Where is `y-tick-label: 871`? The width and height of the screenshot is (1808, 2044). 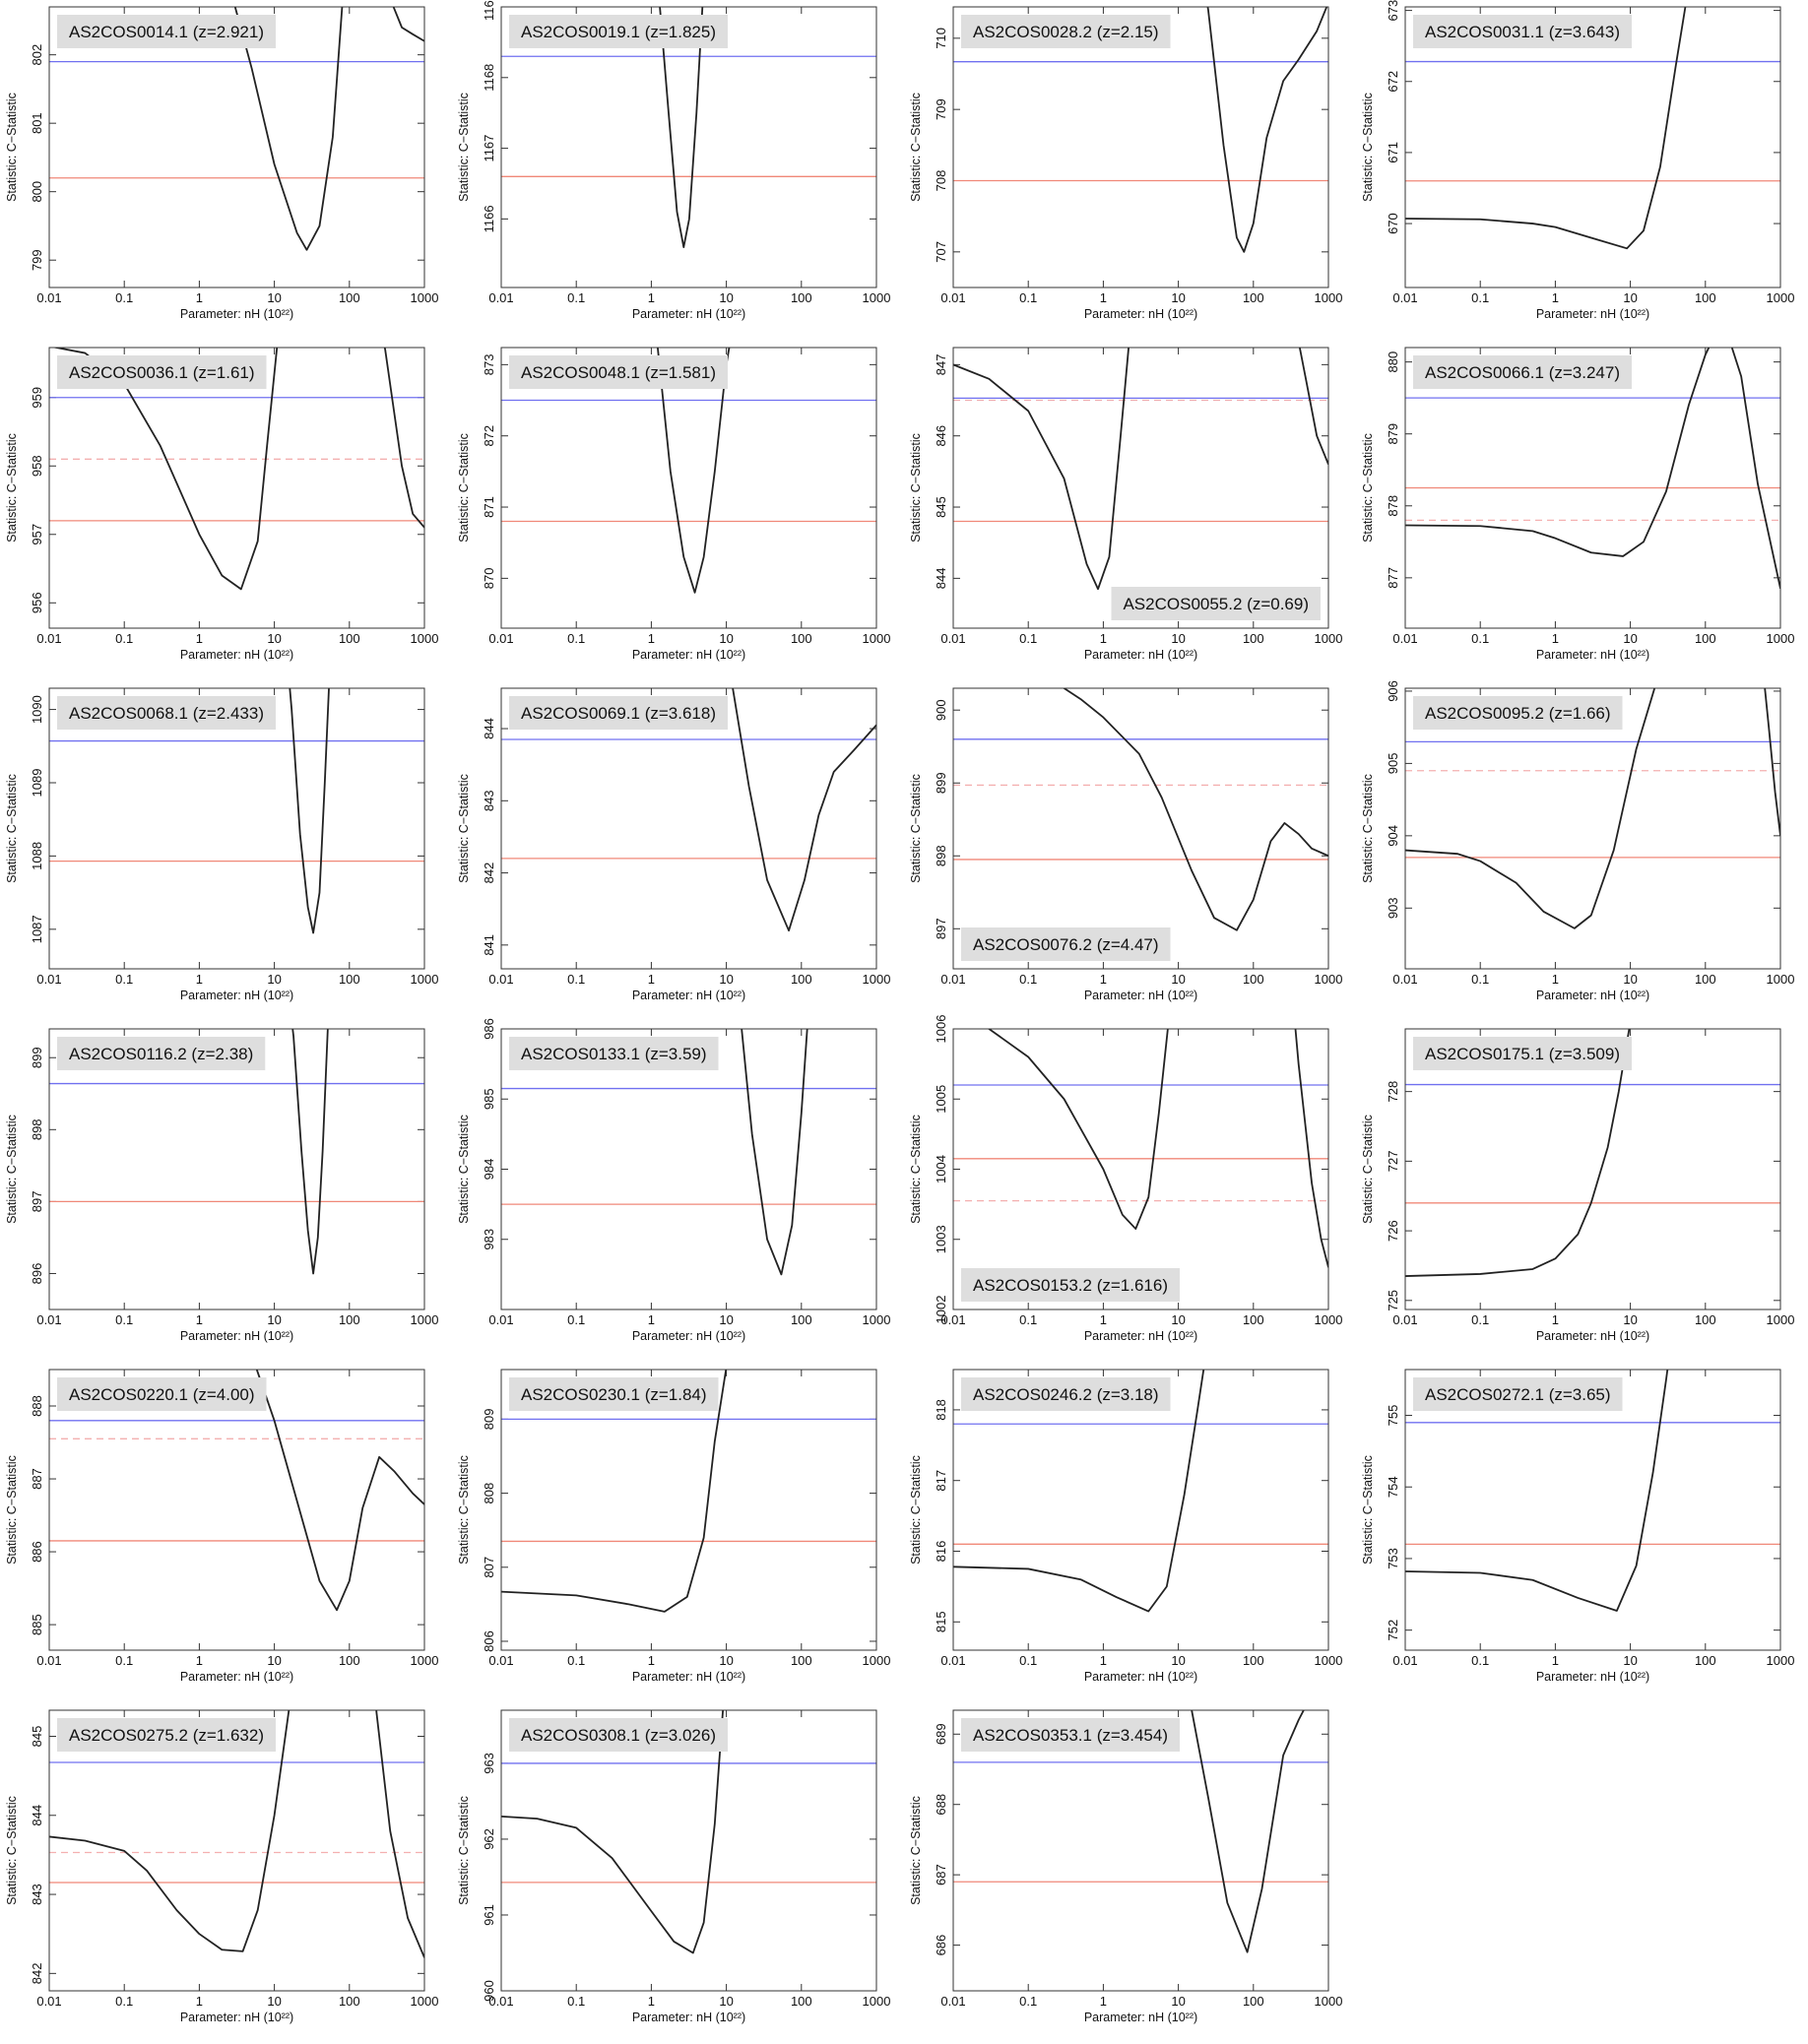
y-tick-label: 871 is located at coordinates (489, 507).